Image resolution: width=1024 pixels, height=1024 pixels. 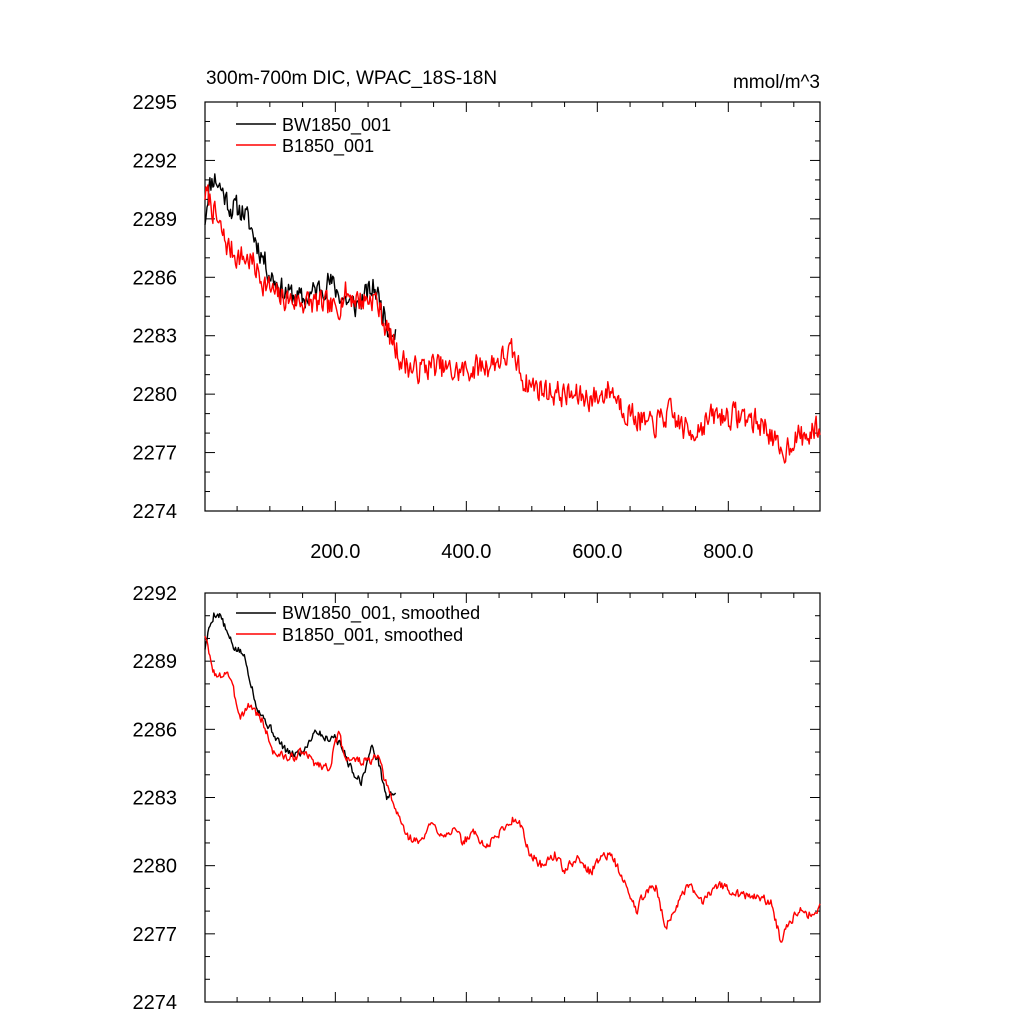 What do you see at coordinates (155, 103) in the screenshot?
I see `y-tick-label: 2295` at bounding box center [155, 103].